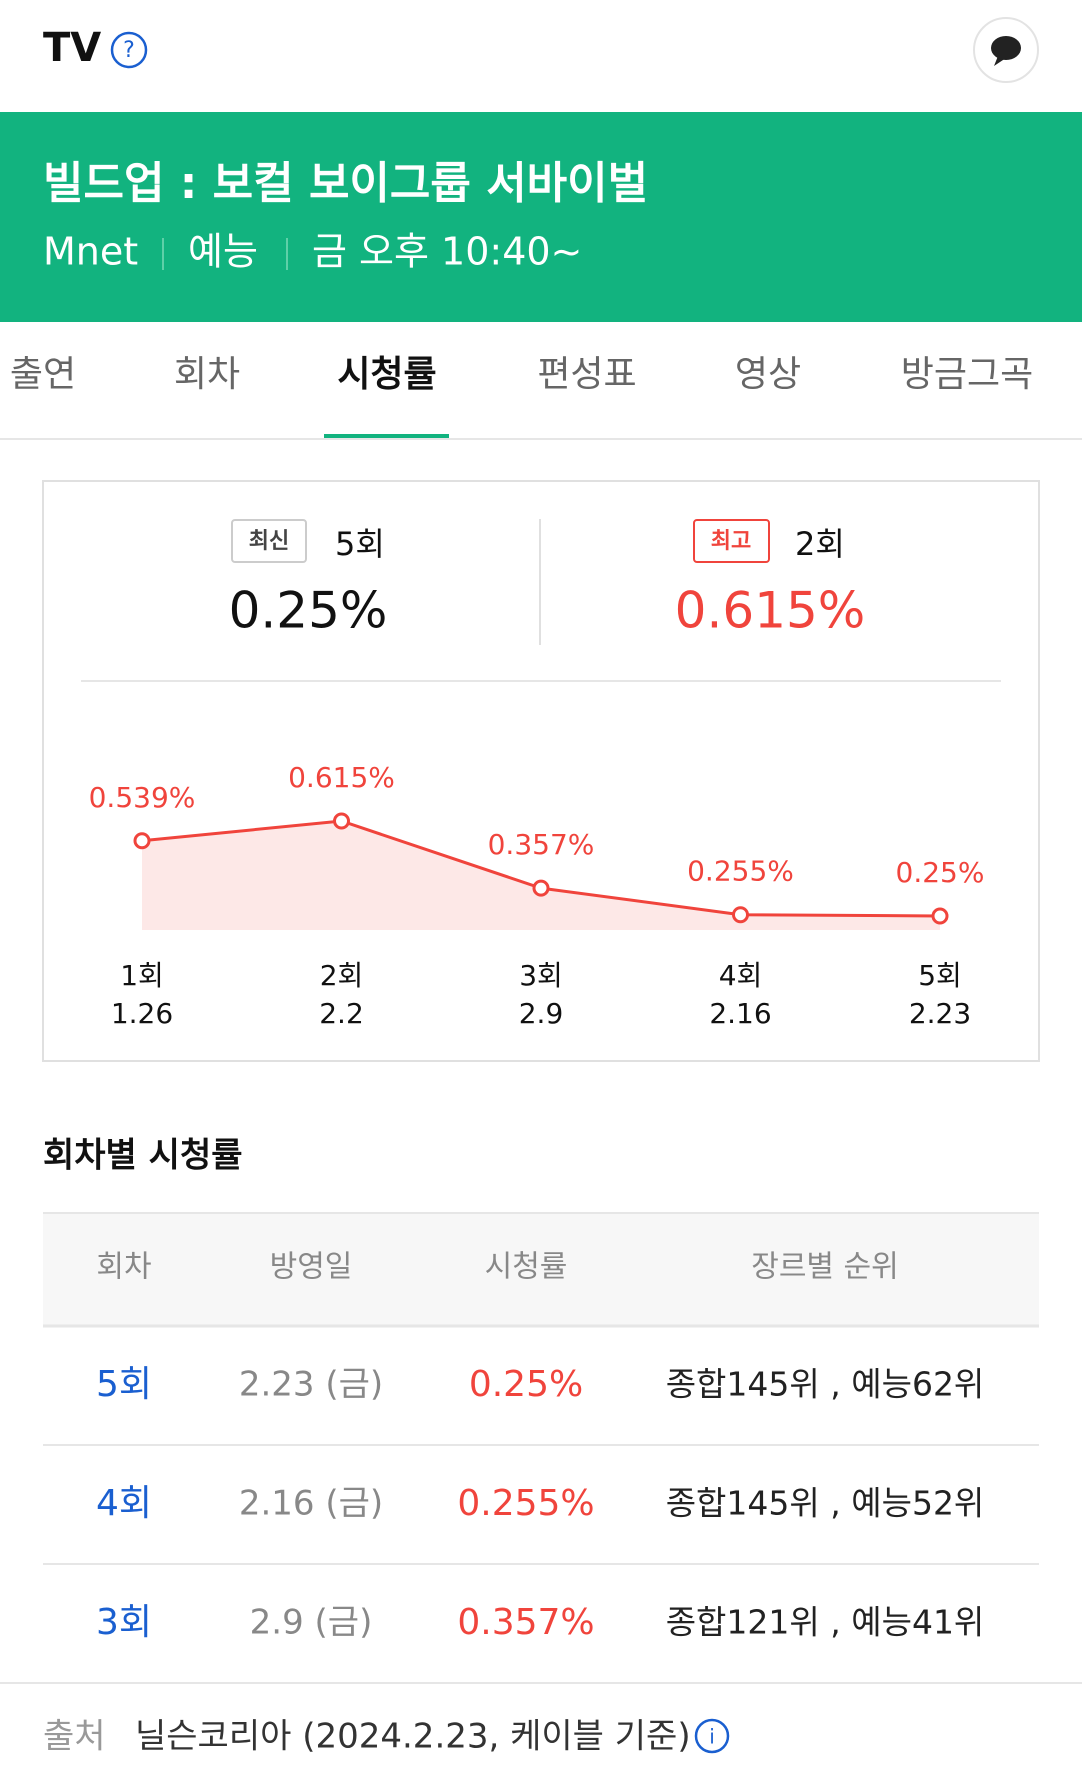  What do you see at coordinates (1000, 61) in the screenshot?
I see `comment-icon-tail` at bounding box center [1000, 61].